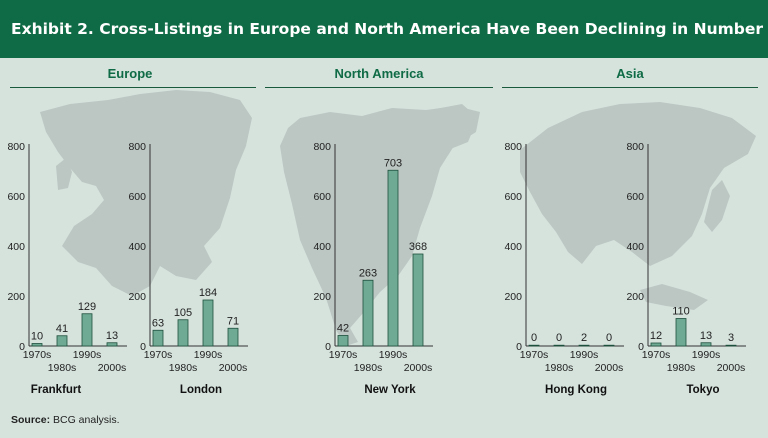 This screenshot has width=768, height=438. What do you see at coordinates (635, 297) in the screenshot?
I see `tokyo-ytick-200: 200` at bounding box center [635, 297].